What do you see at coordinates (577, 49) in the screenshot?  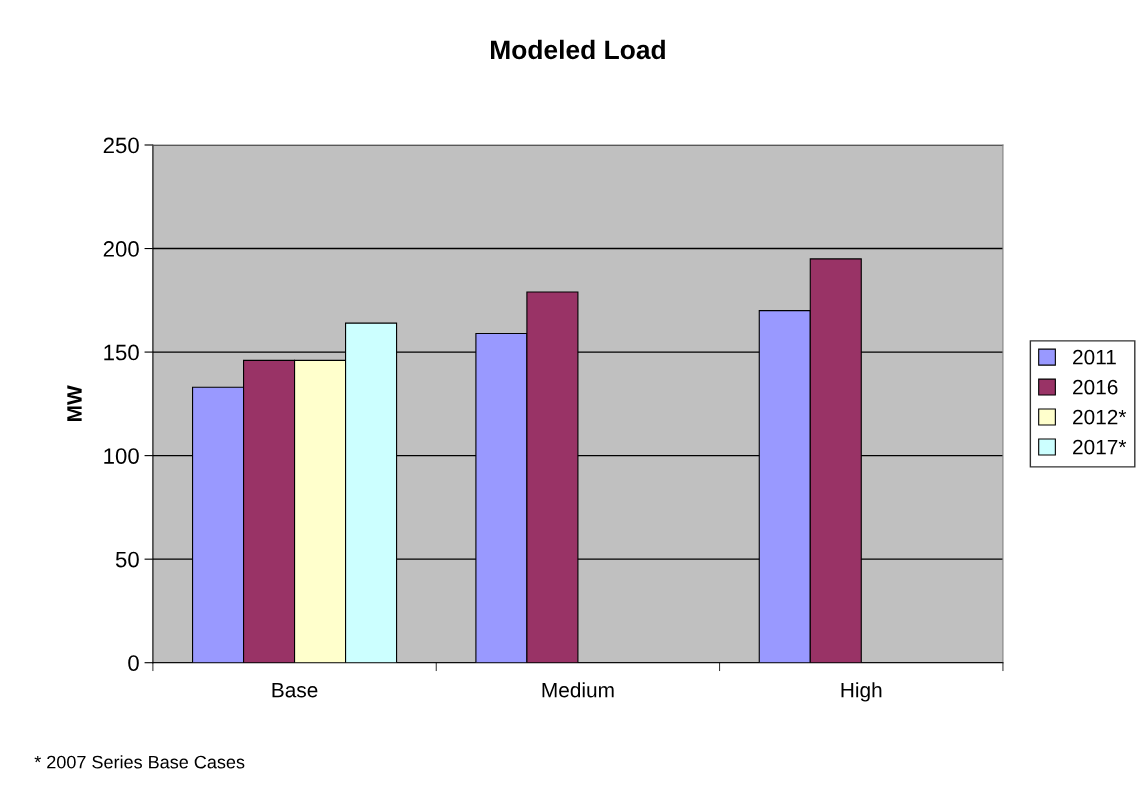 I see `chart-title: Modeled Load` at bounding box center [577, 49].